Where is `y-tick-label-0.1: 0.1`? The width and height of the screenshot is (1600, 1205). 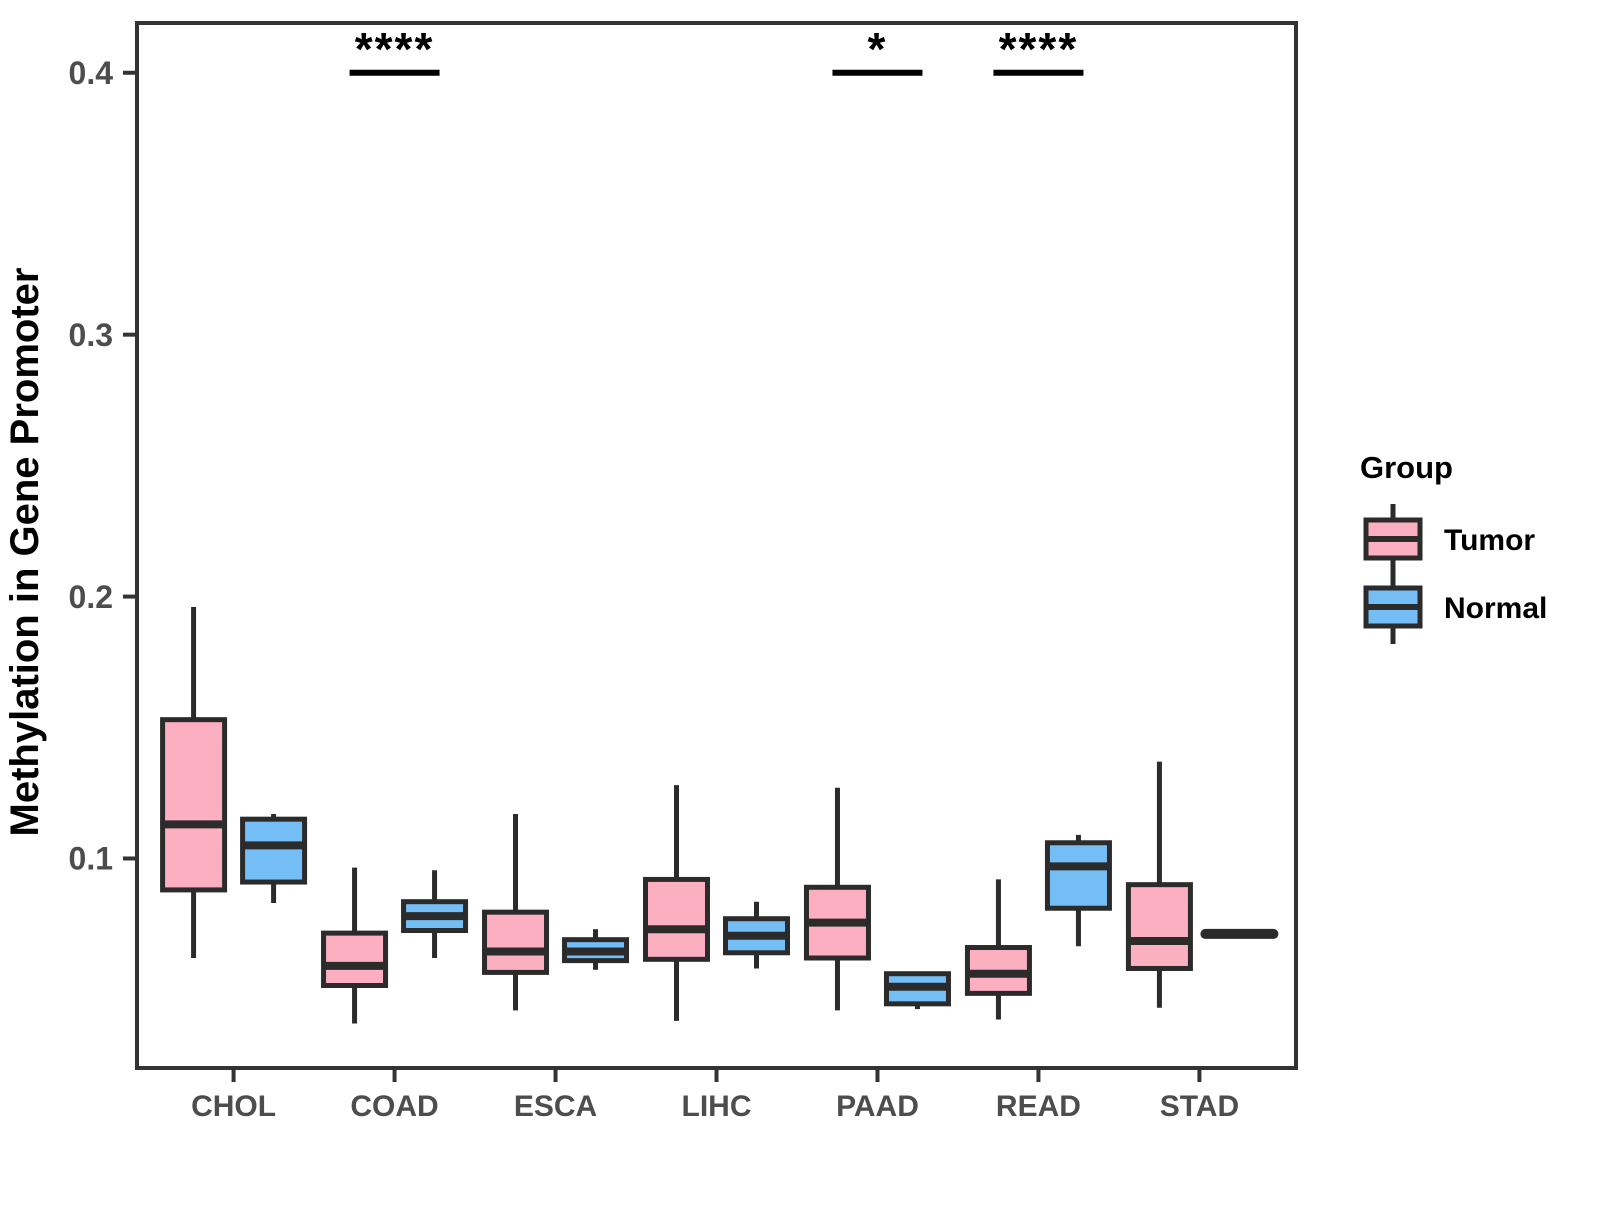
y-tick-label-0.1: 0.1 is located at coordinates (91, 859).